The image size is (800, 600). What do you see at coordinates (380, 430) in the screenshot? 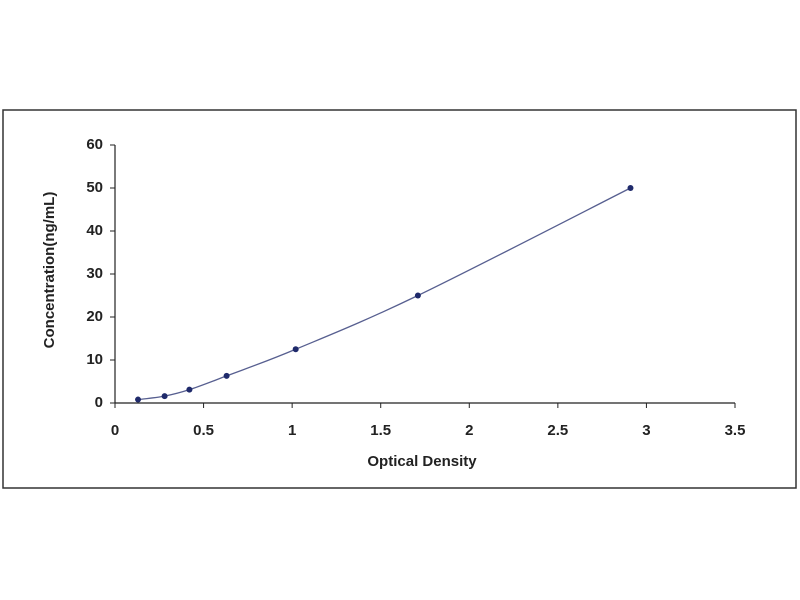
I see `x-tick-label: 1.5` at bounding box center [380, 430].